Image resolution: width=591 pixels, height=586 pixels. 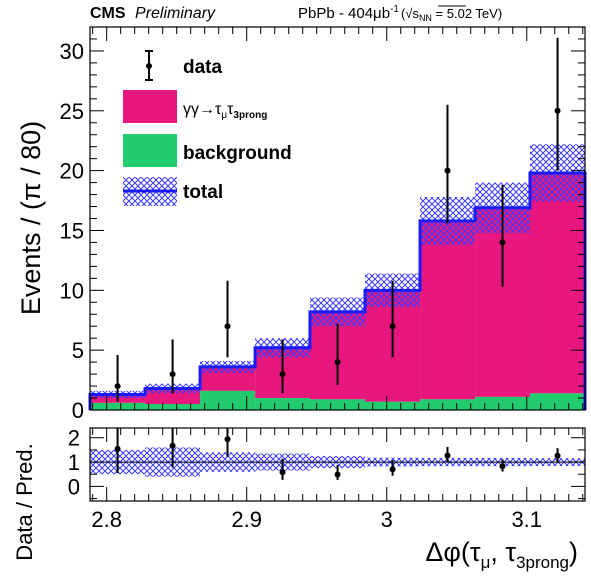 What do you see at coordinates (72, 290) in the screenshot?
I see `y-tick-label: 10` at bounding box center [72, 290].